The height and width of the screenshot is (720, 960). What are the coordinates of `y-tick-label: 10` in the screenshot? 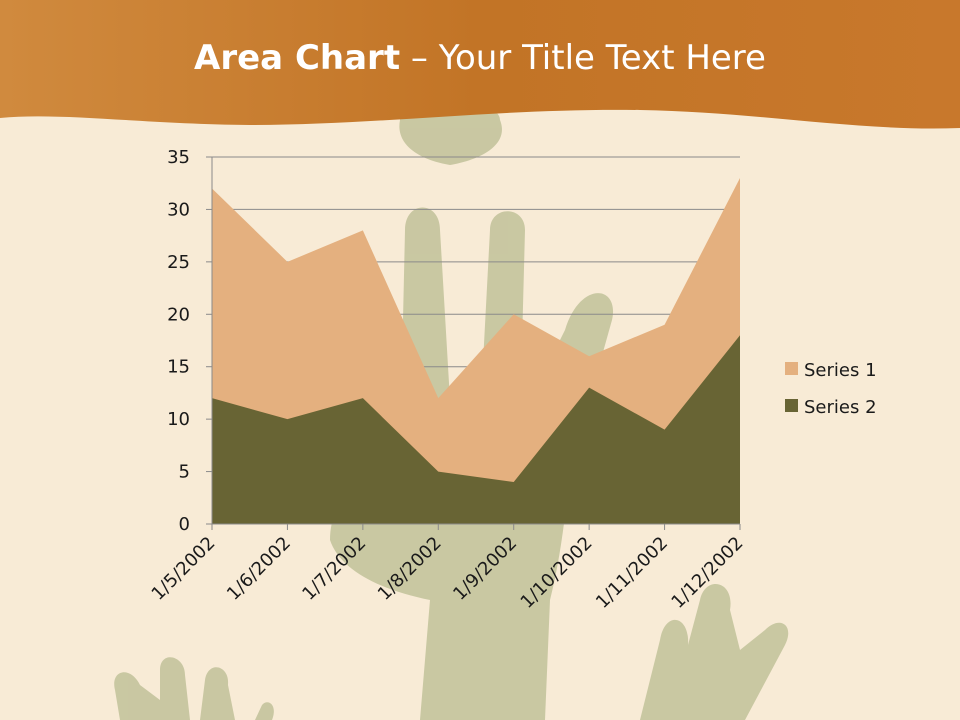 It's located at (178, 419).